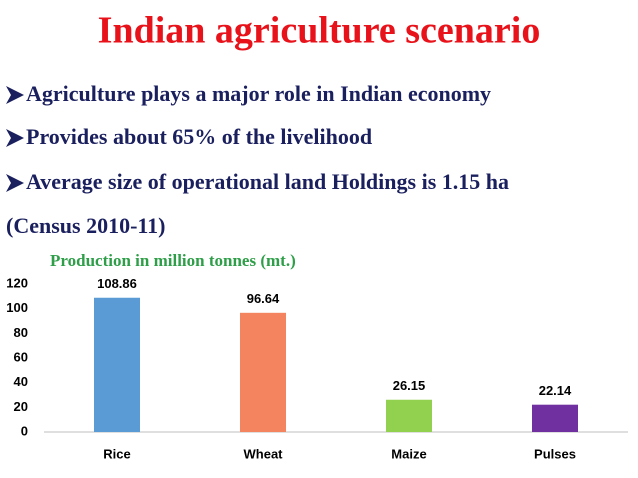 The height and width of the screenshot is (478, 638). Describe the element at coordinates (555, 390) in the screenshot. I see `value-label: 22.14` at that location.